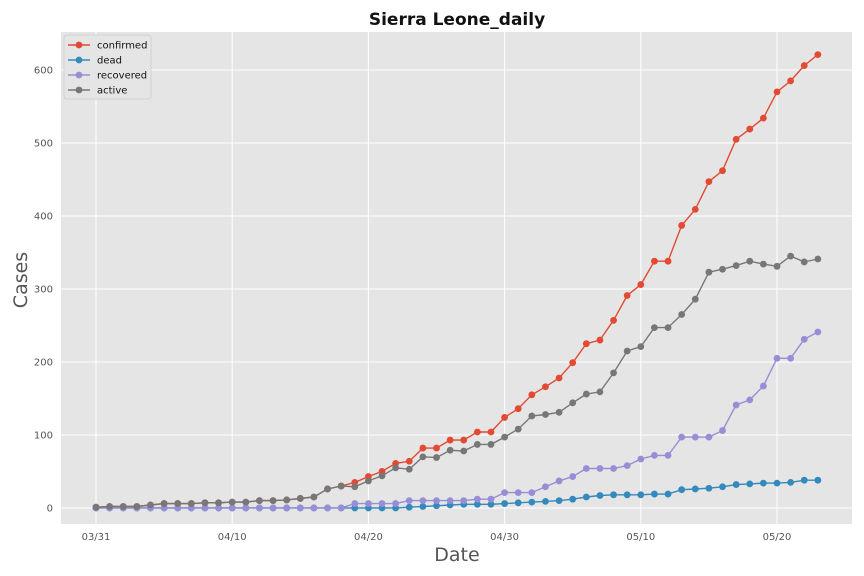  What do you see at coordinates (43, 216) in the screenshot?
I see `y-tick-label: 400` at bounding box center [43, 216].